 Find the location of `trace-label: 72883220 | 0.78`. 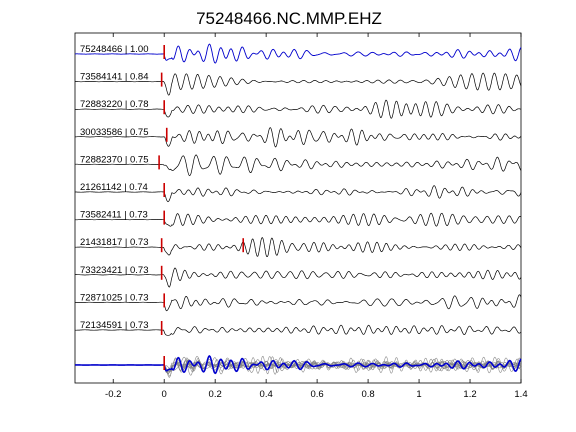

trace-label: 72883220 | 0.78 is located at coordinates (114, 104).